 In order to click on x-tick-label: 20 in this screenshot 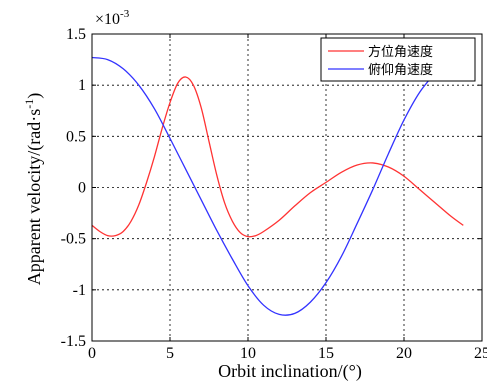, I will do `click(404, 353)`.